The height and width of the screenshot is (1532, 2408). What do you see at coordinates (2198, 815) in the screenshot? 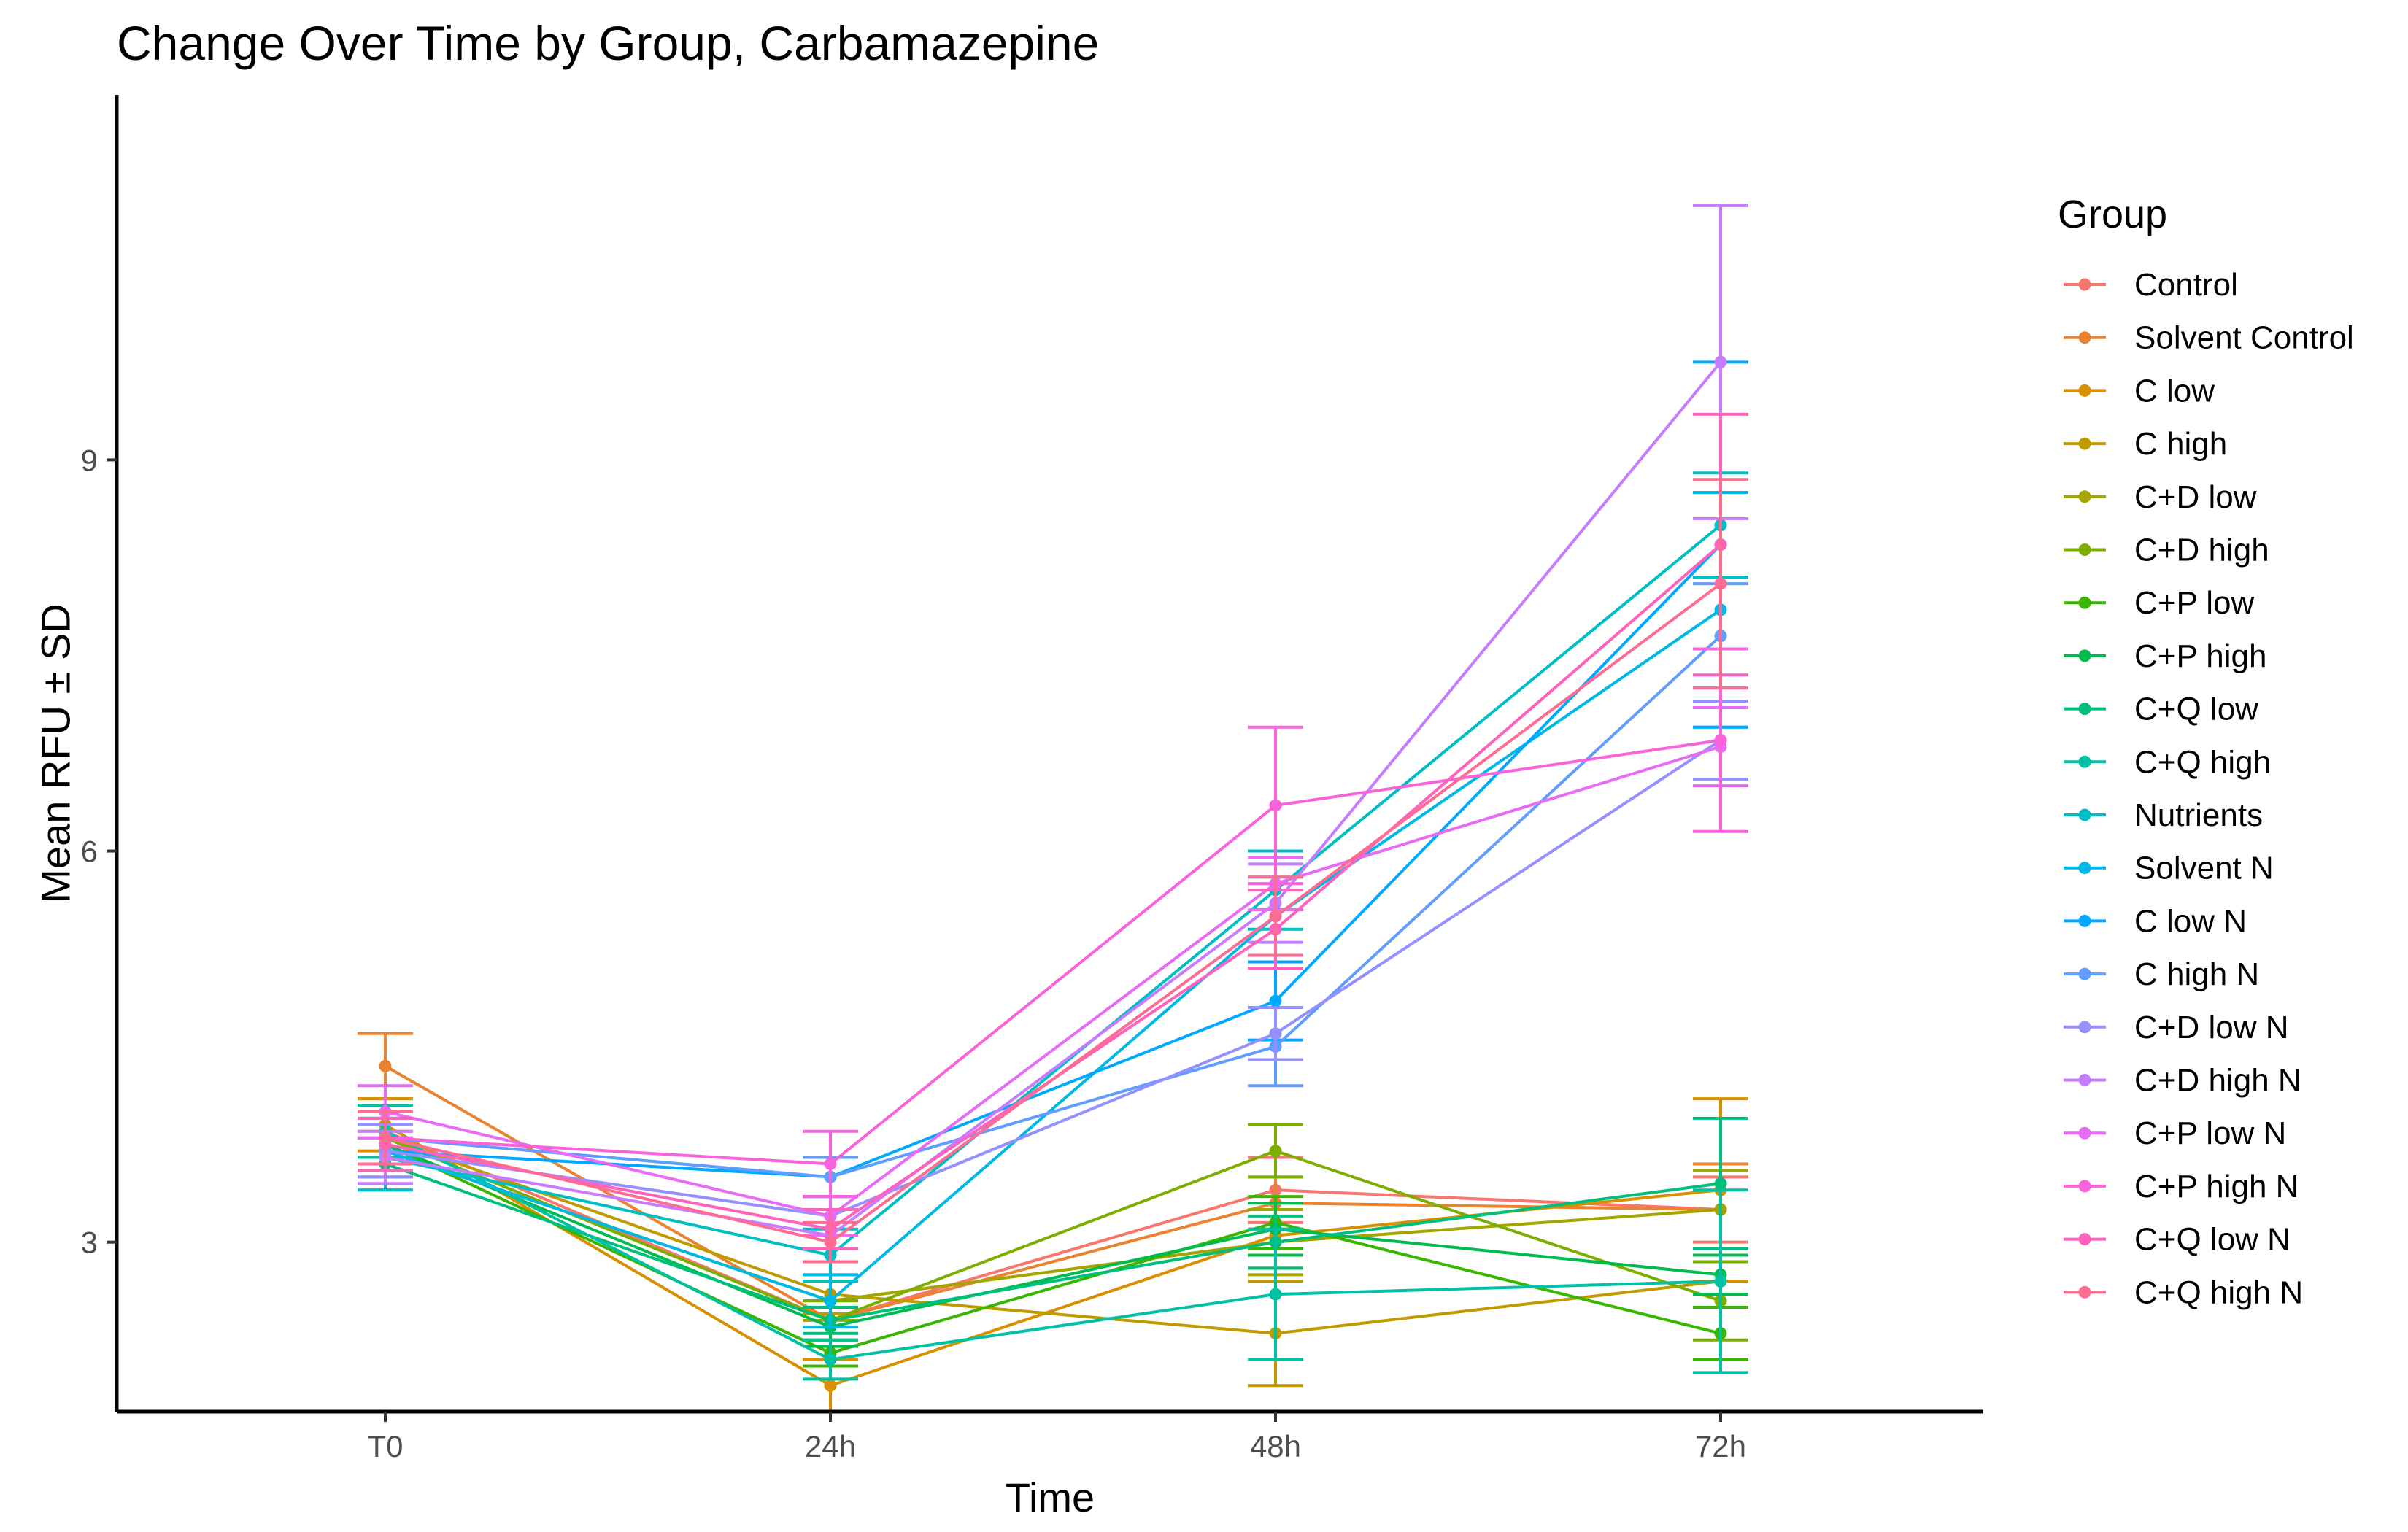
I see `legend-label: Nutrients` at bounding box center [2198, 815].